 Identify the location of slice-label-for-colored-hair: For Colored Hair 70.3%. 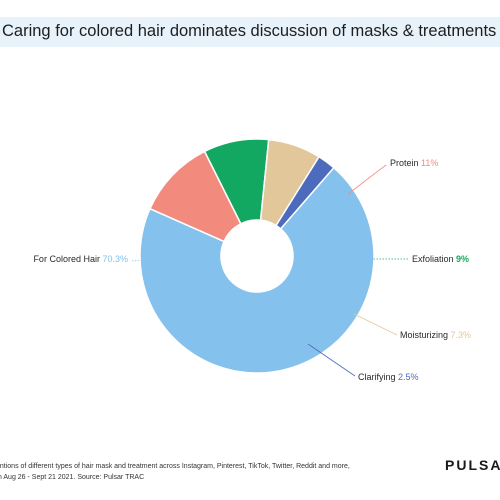
(80, 259).